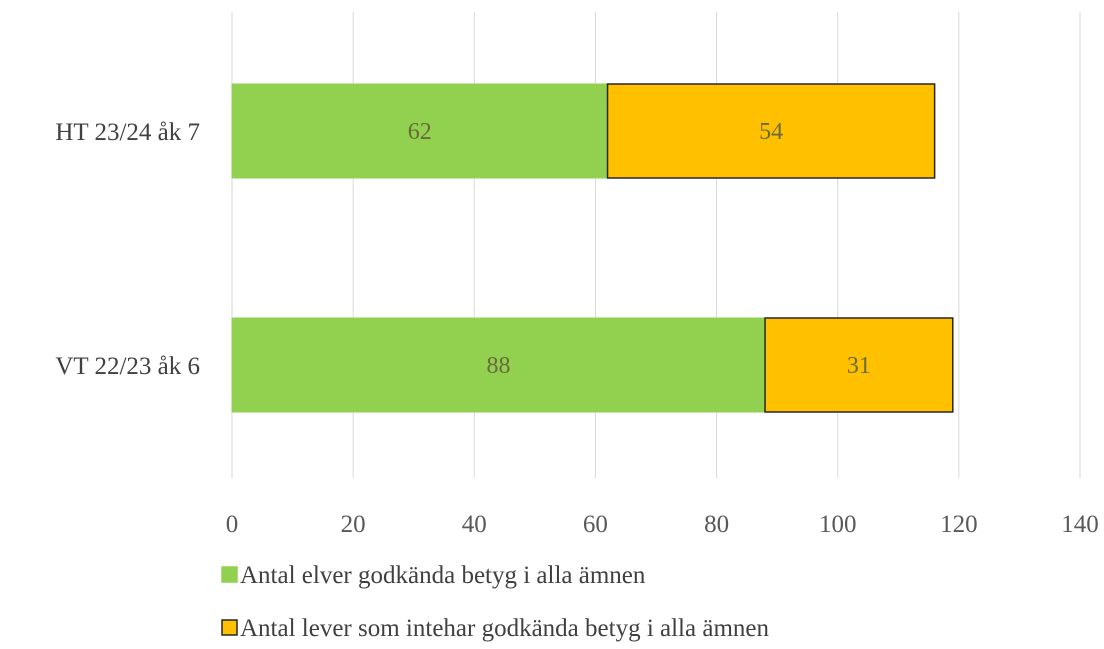 The image size is (1104, 649). I want to click on data-label: 54, so click(771, 132).